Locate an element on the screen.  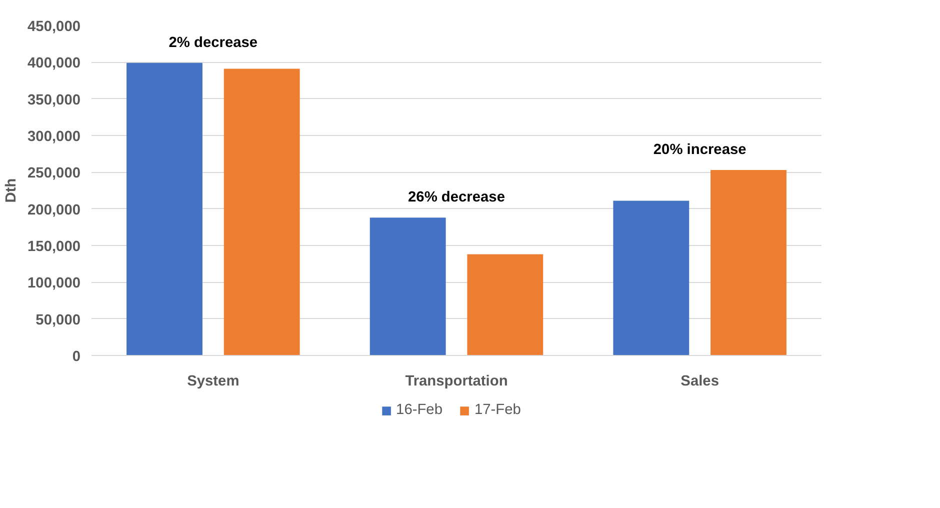
x-tick-label: System is located at coordinates (213, 382).